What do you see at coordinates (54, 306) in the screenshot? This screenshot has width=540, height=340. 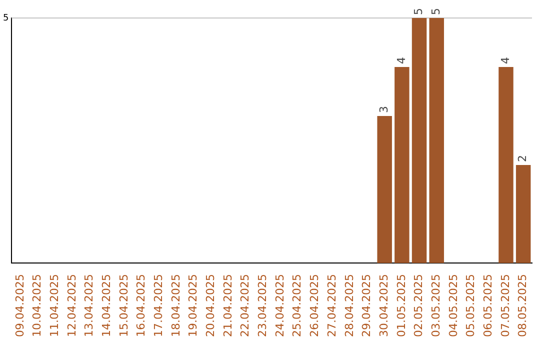 I see `x-tick-label: 11.04.2025` at bounding box center [54, 306].